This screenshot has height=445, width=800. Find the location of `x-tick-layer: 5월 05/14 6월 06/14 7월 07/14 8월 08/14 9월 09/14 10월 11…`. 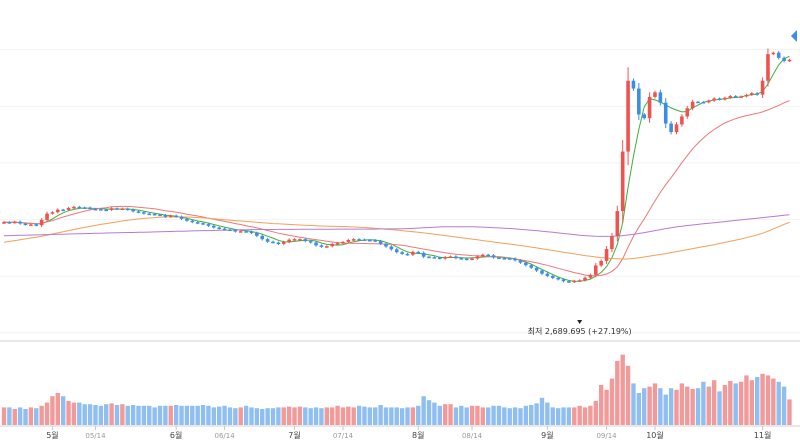

x-tick-layer: 5월 05/14 6월 06/14 7월 07/14 8월 08/14 9월 09/14 10월 11… is located at coordinates (408, 433).